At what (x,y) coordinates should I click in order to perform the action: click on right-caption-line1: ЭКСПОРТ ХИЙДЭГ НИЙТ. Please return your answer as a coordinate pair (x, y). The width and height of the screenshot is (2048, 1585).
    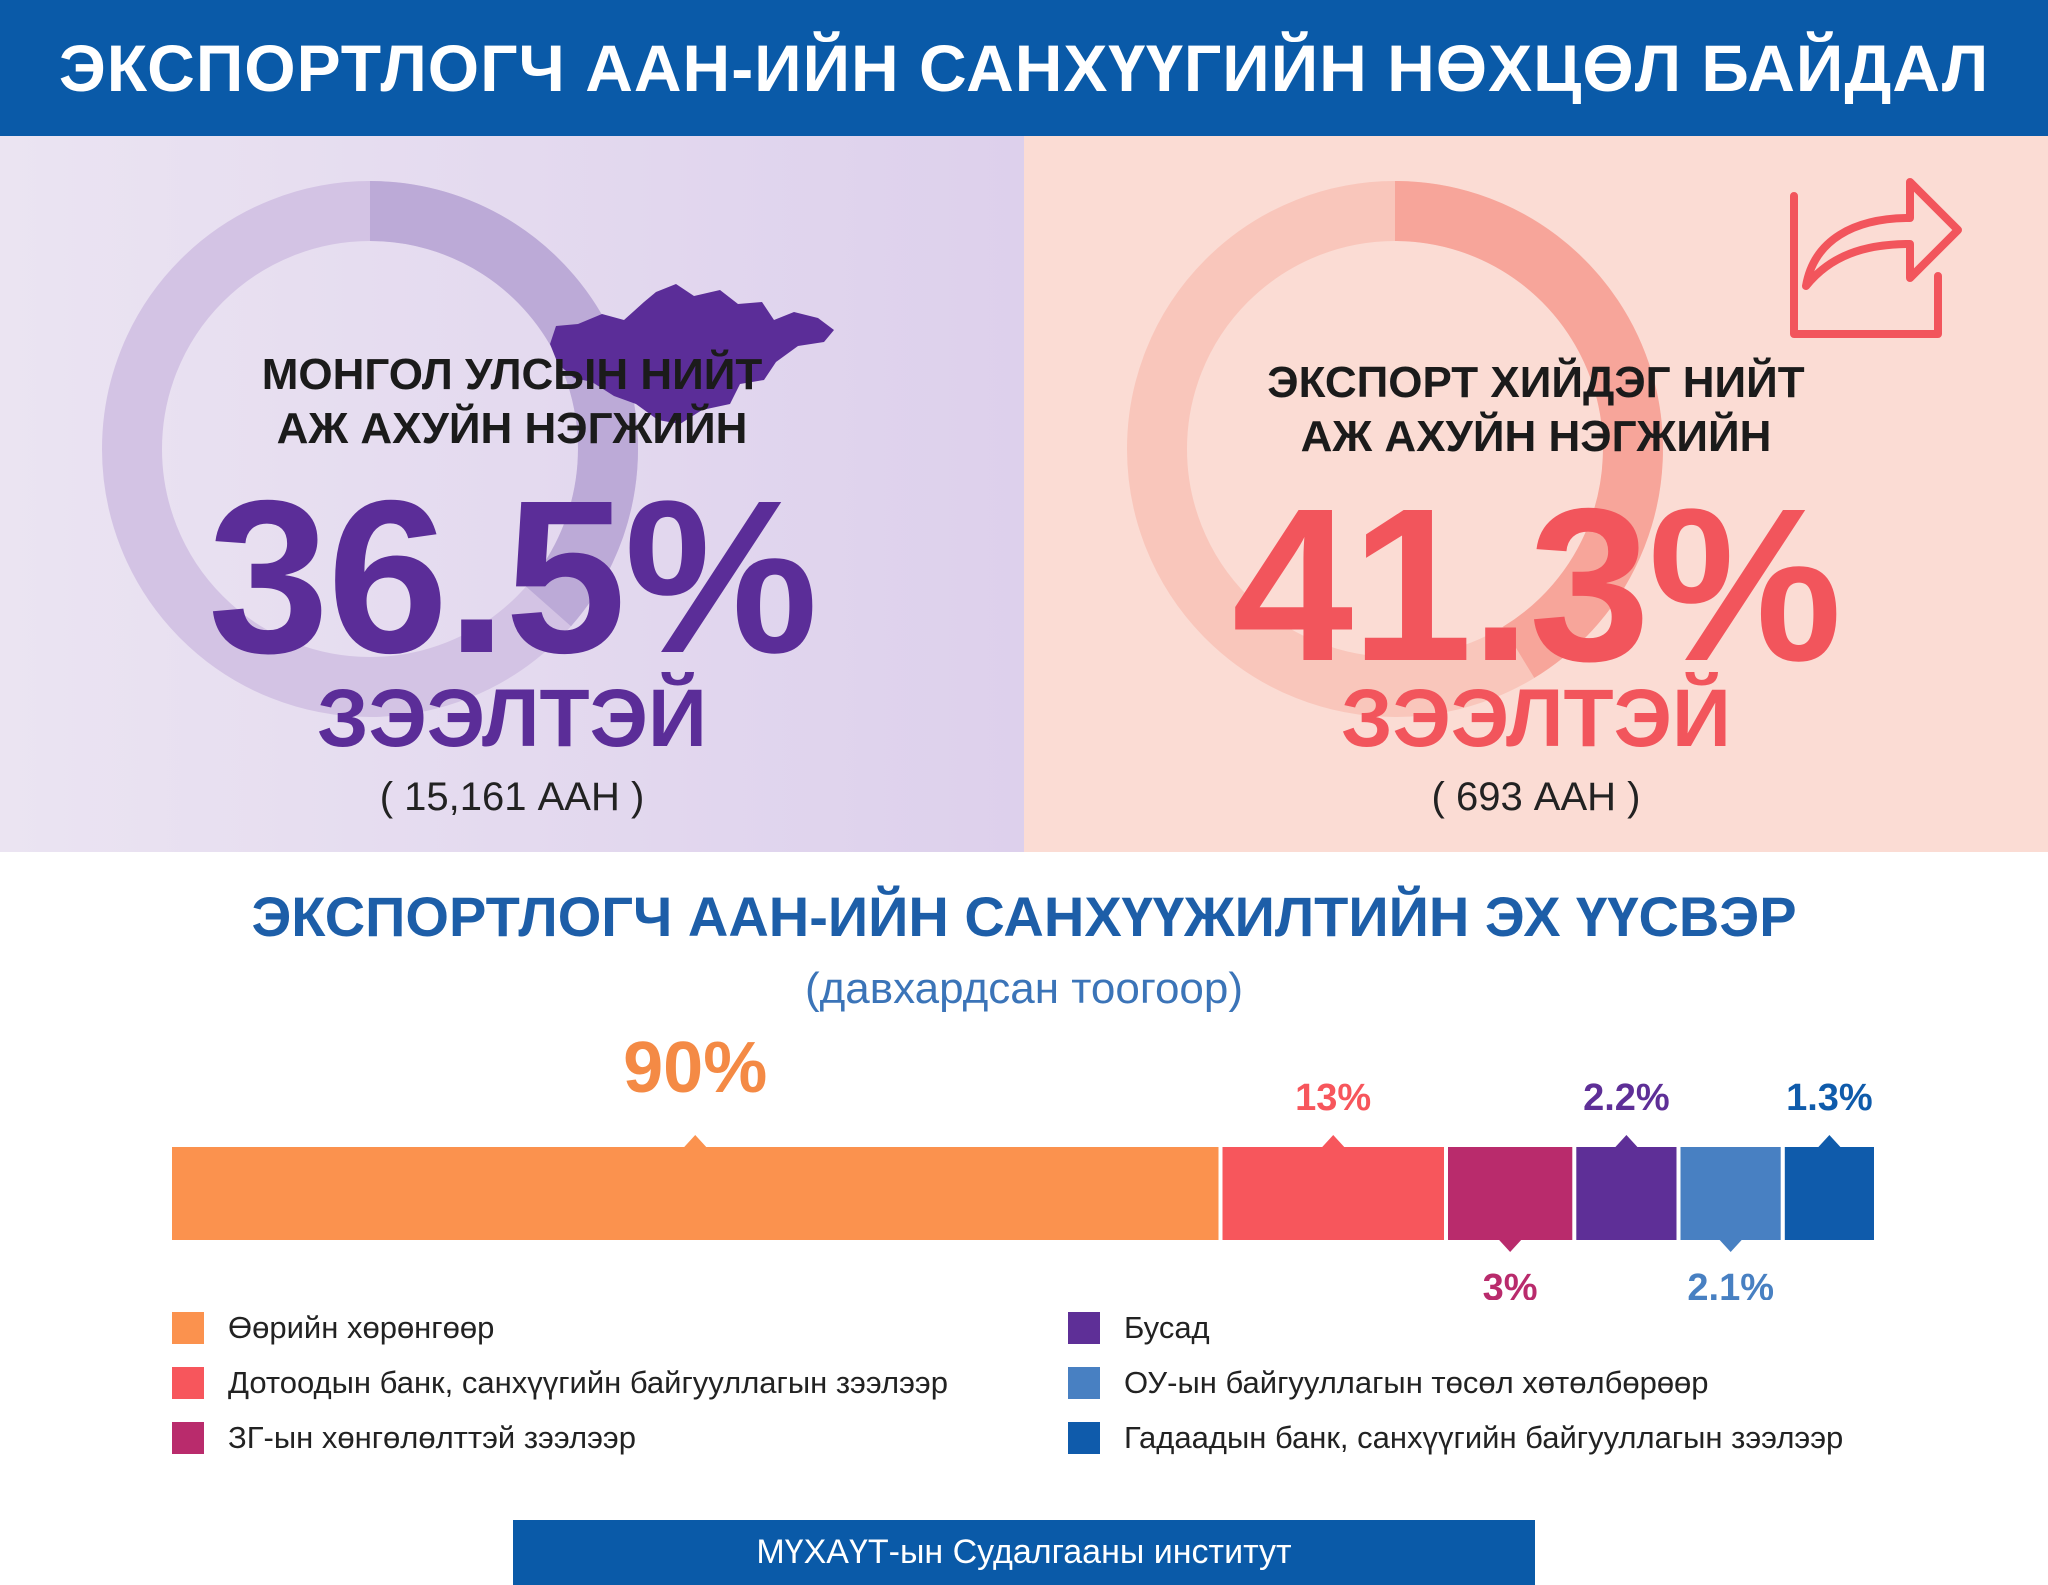
    Looking at the image, I should click on (1536, 382).